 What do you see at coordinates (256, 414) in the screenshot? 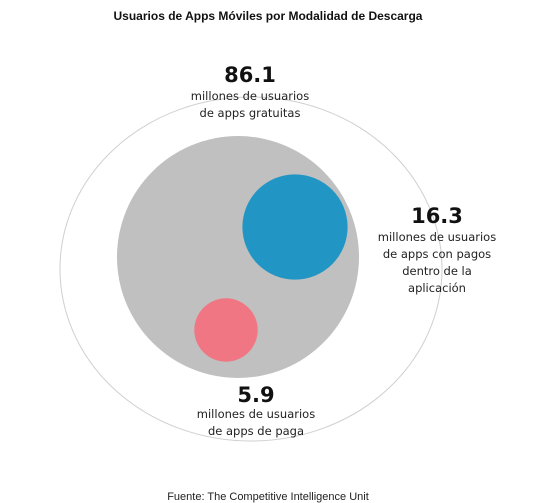
I see `description-line-paid-apps: millones de usuarios` at bounding box center [256, 414].